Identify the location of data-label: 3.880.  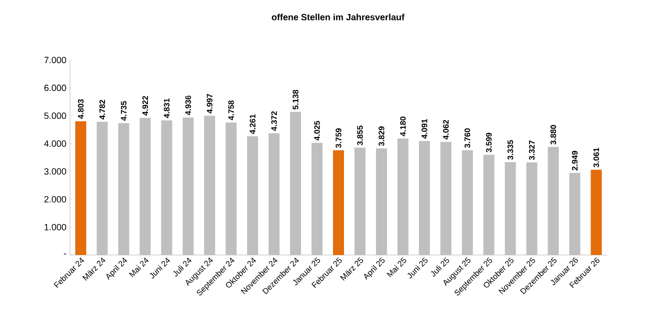
(553, 135).